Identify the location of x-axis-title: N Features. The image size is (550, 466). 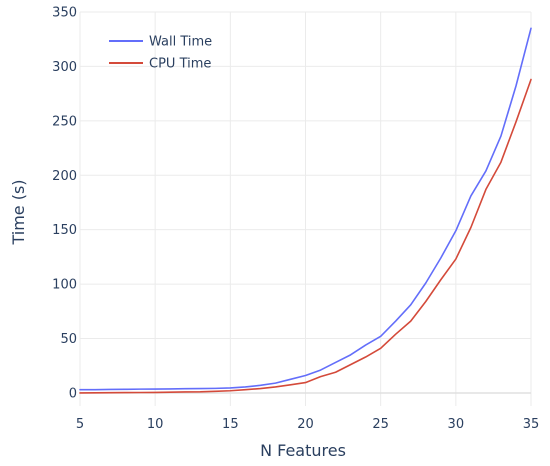
(303, 450).